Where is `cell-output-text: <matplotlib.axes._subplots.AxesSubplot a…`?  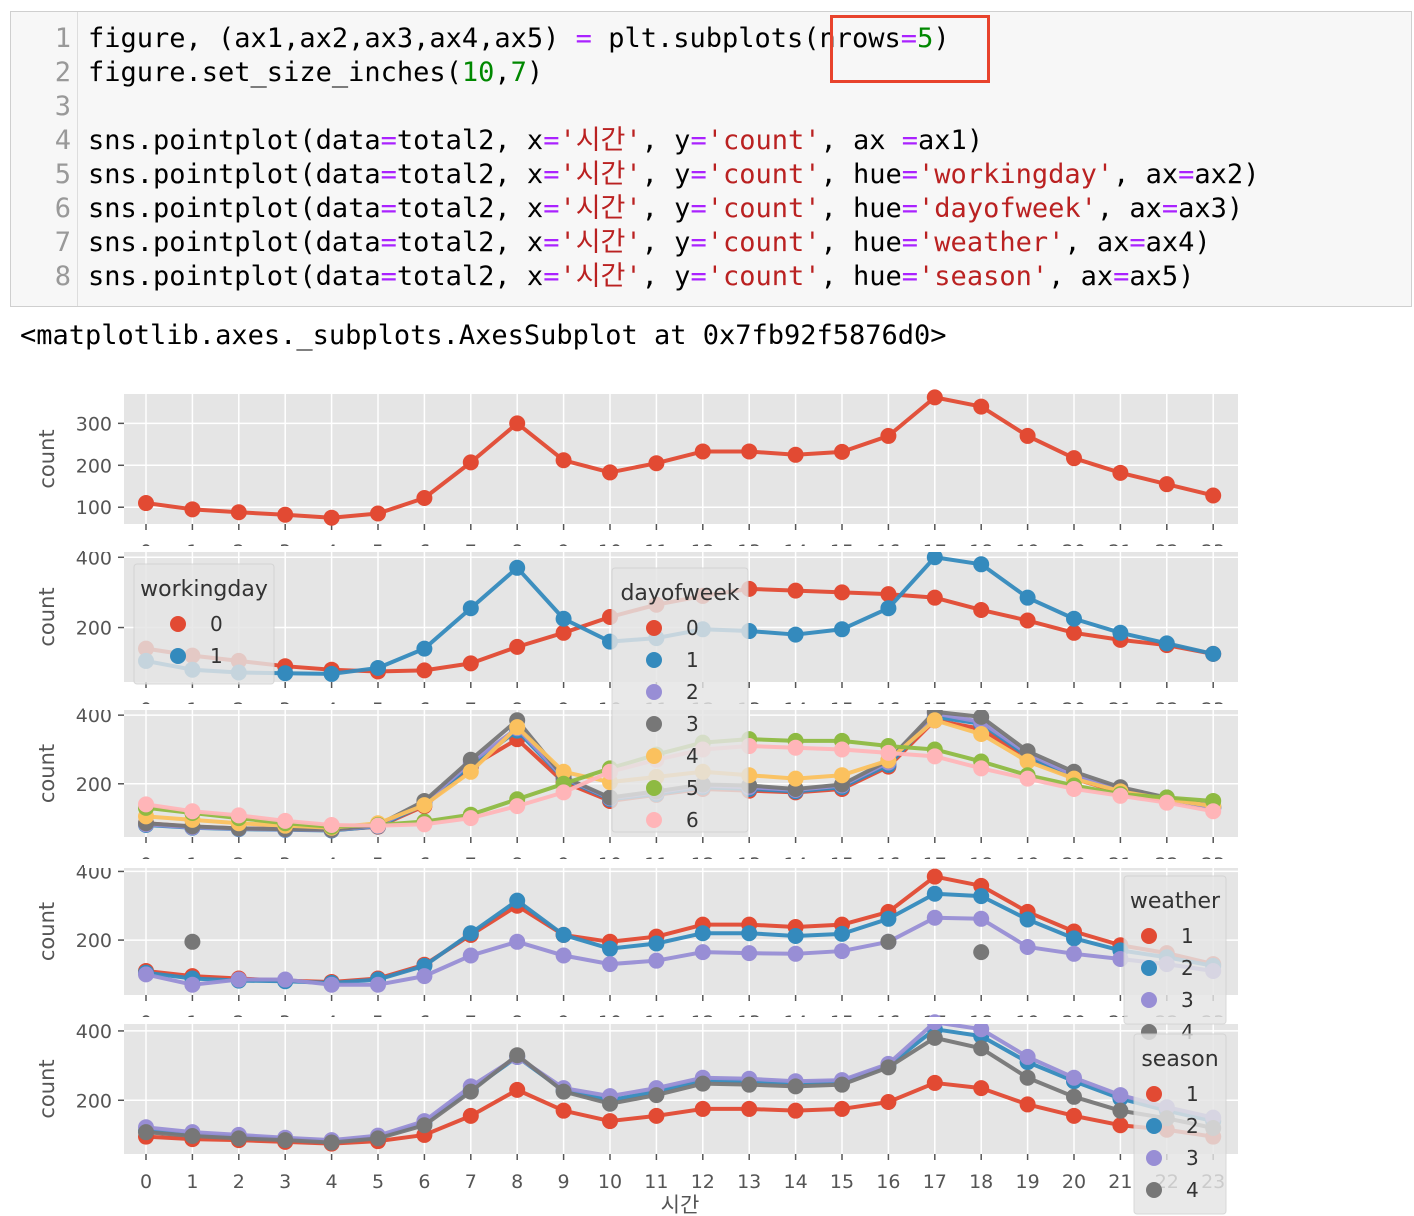 cell-output-text: <matplotlib.axes._subplots.AxesSubplot a… is located at coordinates (483, 335).